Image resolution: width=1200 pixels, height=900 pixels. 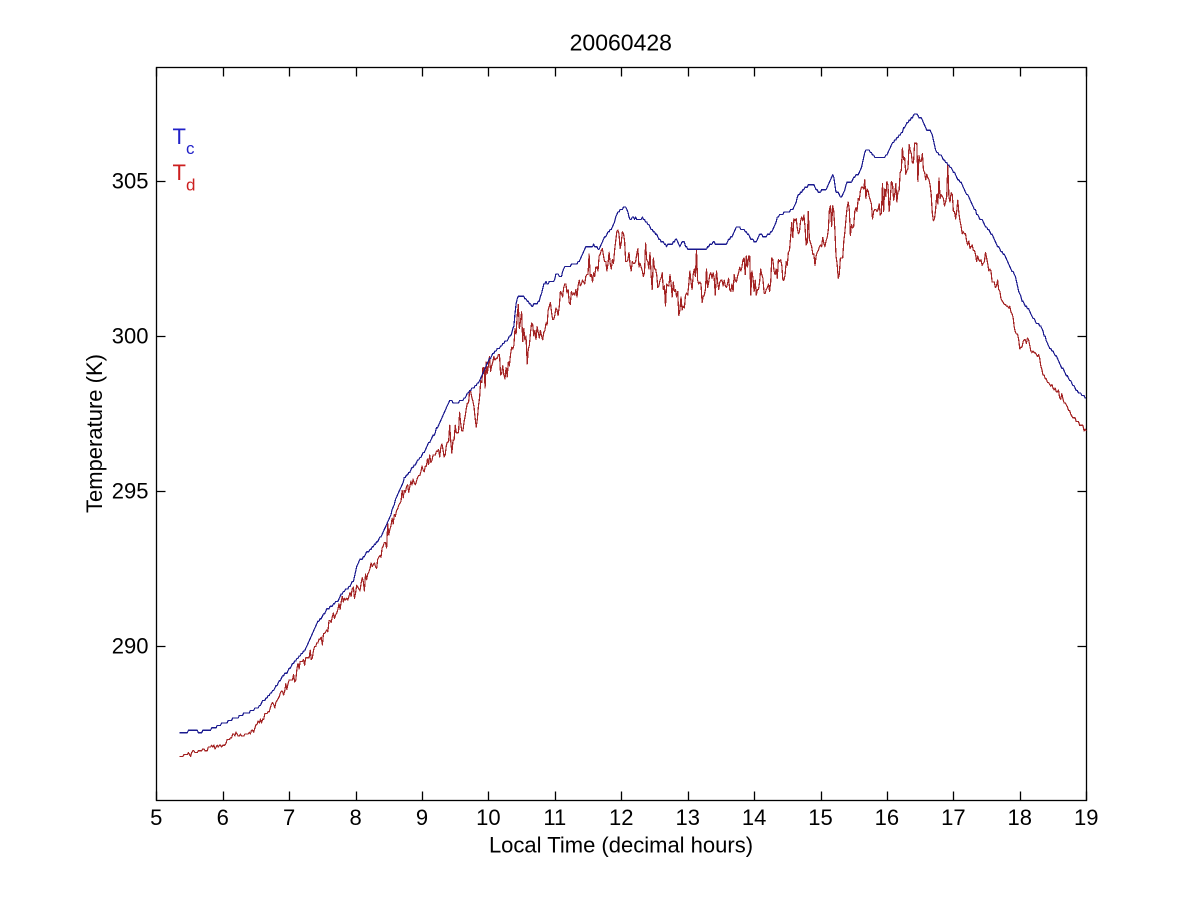 What do you see at coordinates (621, 817) in the screenshot?
I see `svg-text: 12` at bounding box center [621, 817].